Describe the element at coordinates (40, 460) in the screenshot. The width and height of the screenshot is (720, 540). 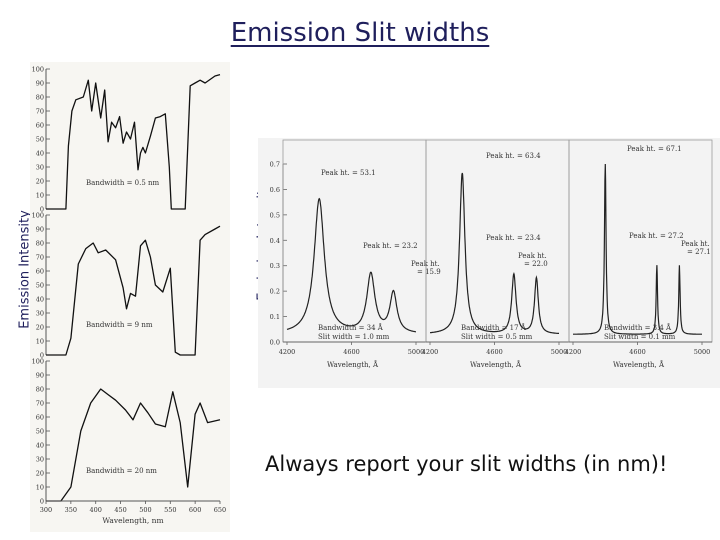
I see `panel-3-y-tick-label: 30` at that location.